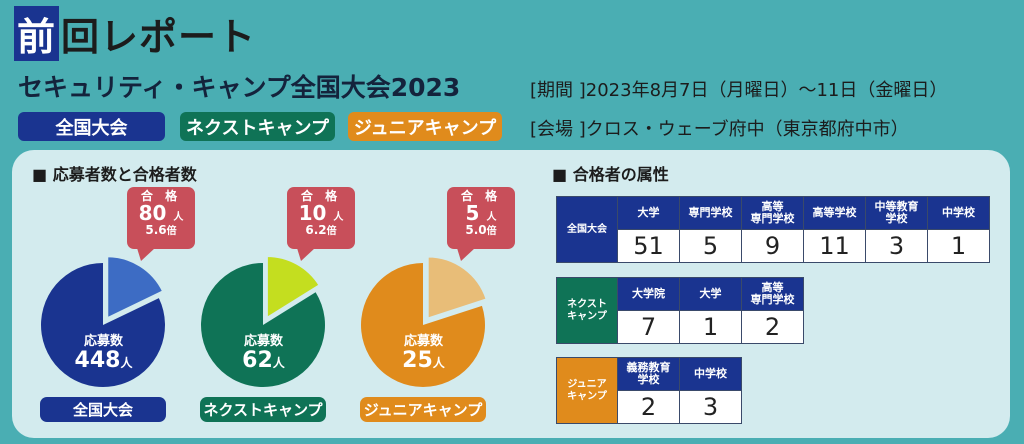 This screenshot has height=444, width=1024. Describe the element at coordinates (312, 212) in the screenshot. I see `passed-count: 10` at that location.